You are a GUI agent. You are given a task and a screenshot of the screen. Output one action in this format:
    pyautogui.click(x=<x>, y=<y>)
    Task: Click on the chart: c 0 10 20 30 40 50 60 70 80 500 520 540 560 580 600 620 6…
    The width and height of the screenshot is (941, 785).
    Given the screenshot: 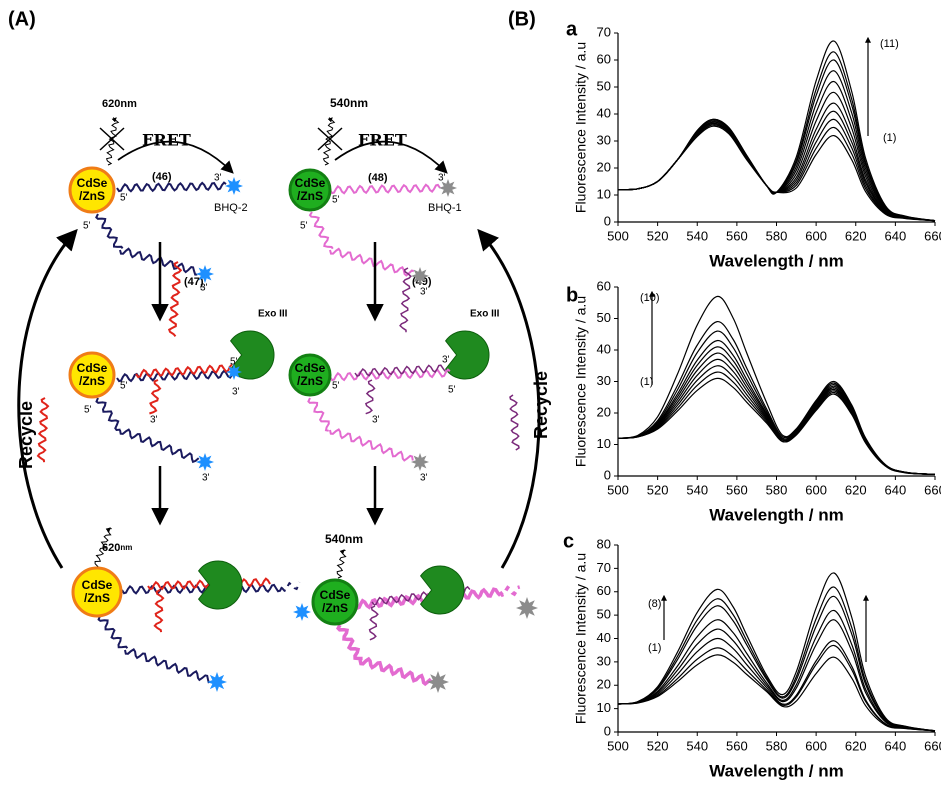 What is the action you would take?
    pyautogui.click(x=752, y=655)
    